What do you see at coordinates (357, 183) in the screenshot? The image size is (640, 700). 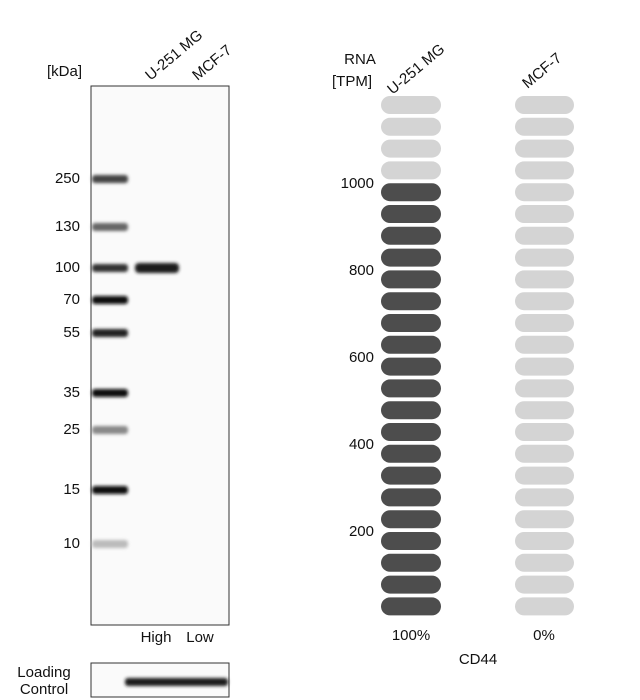 I see `rna-tick-label: 1000` at bounding box center [357, 183].